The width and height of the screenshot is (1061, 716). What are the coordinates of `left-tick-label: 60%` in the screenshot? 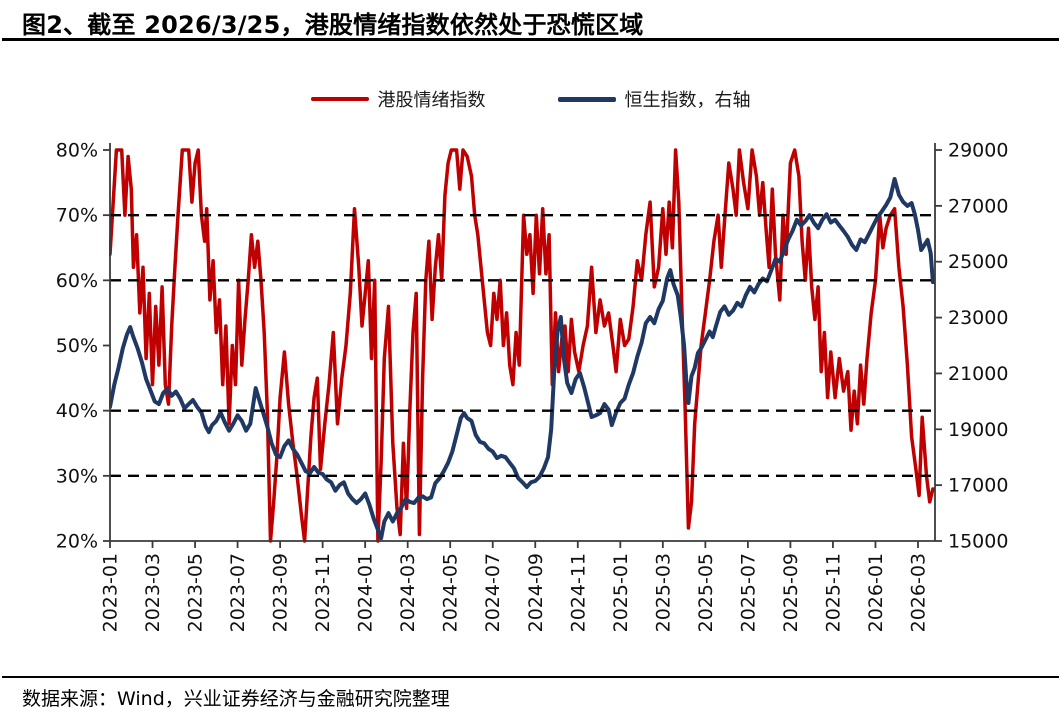 It's located at (77, 281).